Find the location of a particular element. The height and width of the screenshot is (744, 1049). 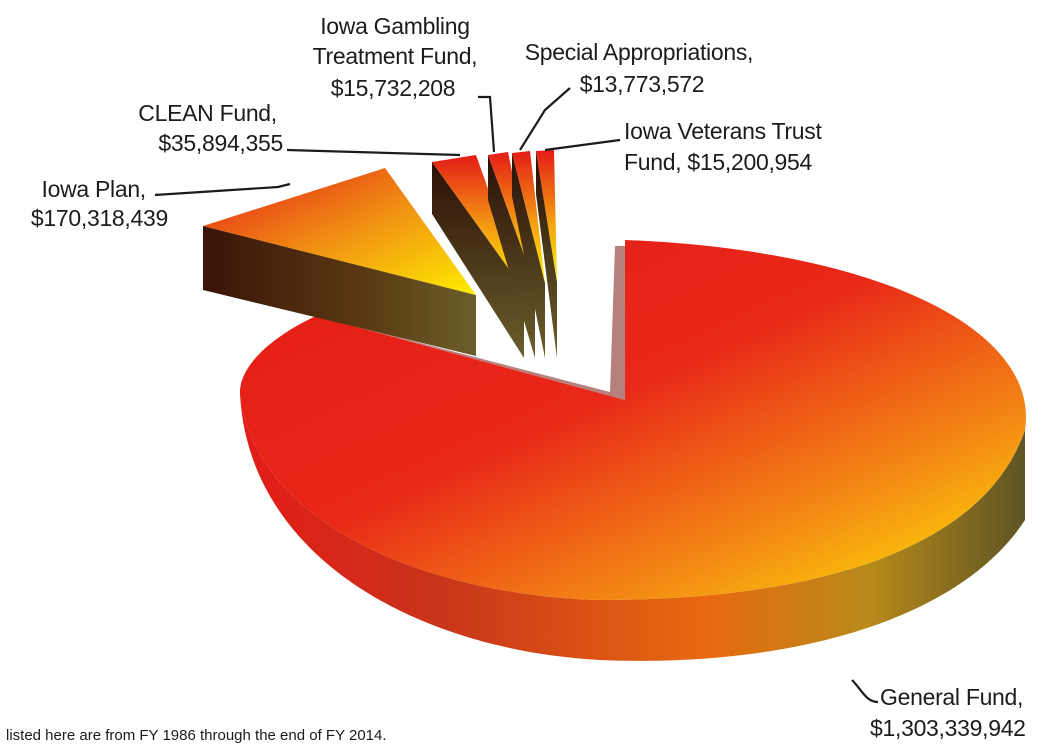

slice-iowa-plan-top is located at coordinates (339, 231).